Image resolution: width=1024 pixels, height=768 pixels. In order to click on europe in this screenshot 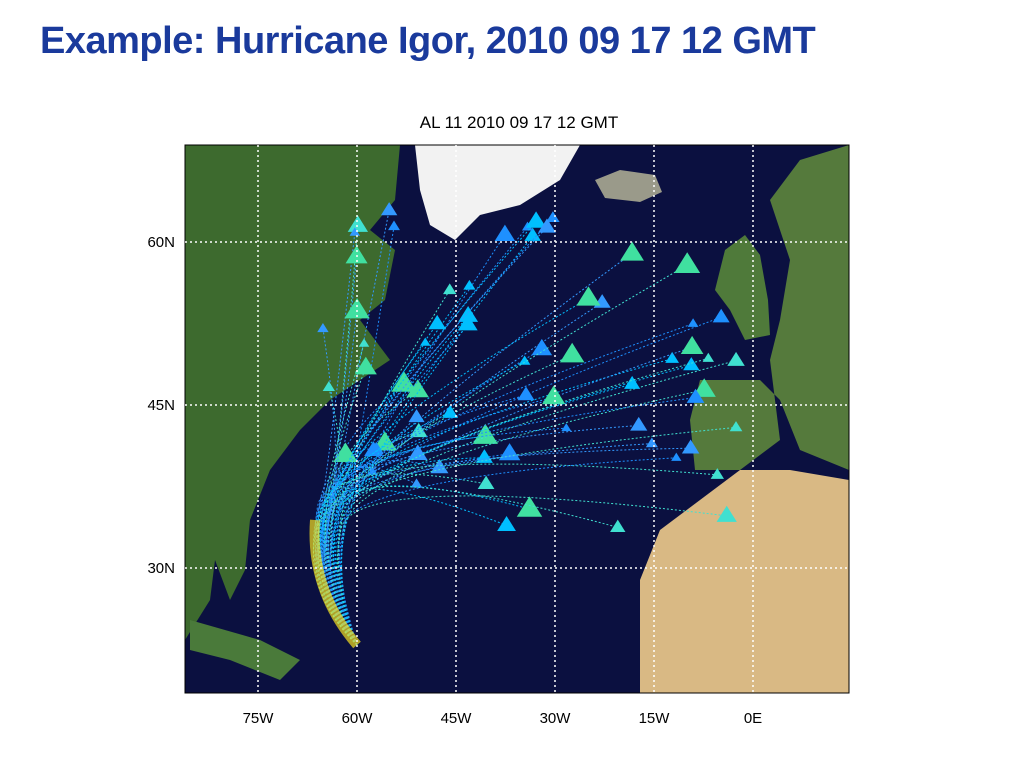, I will do `click(769, 307)`.